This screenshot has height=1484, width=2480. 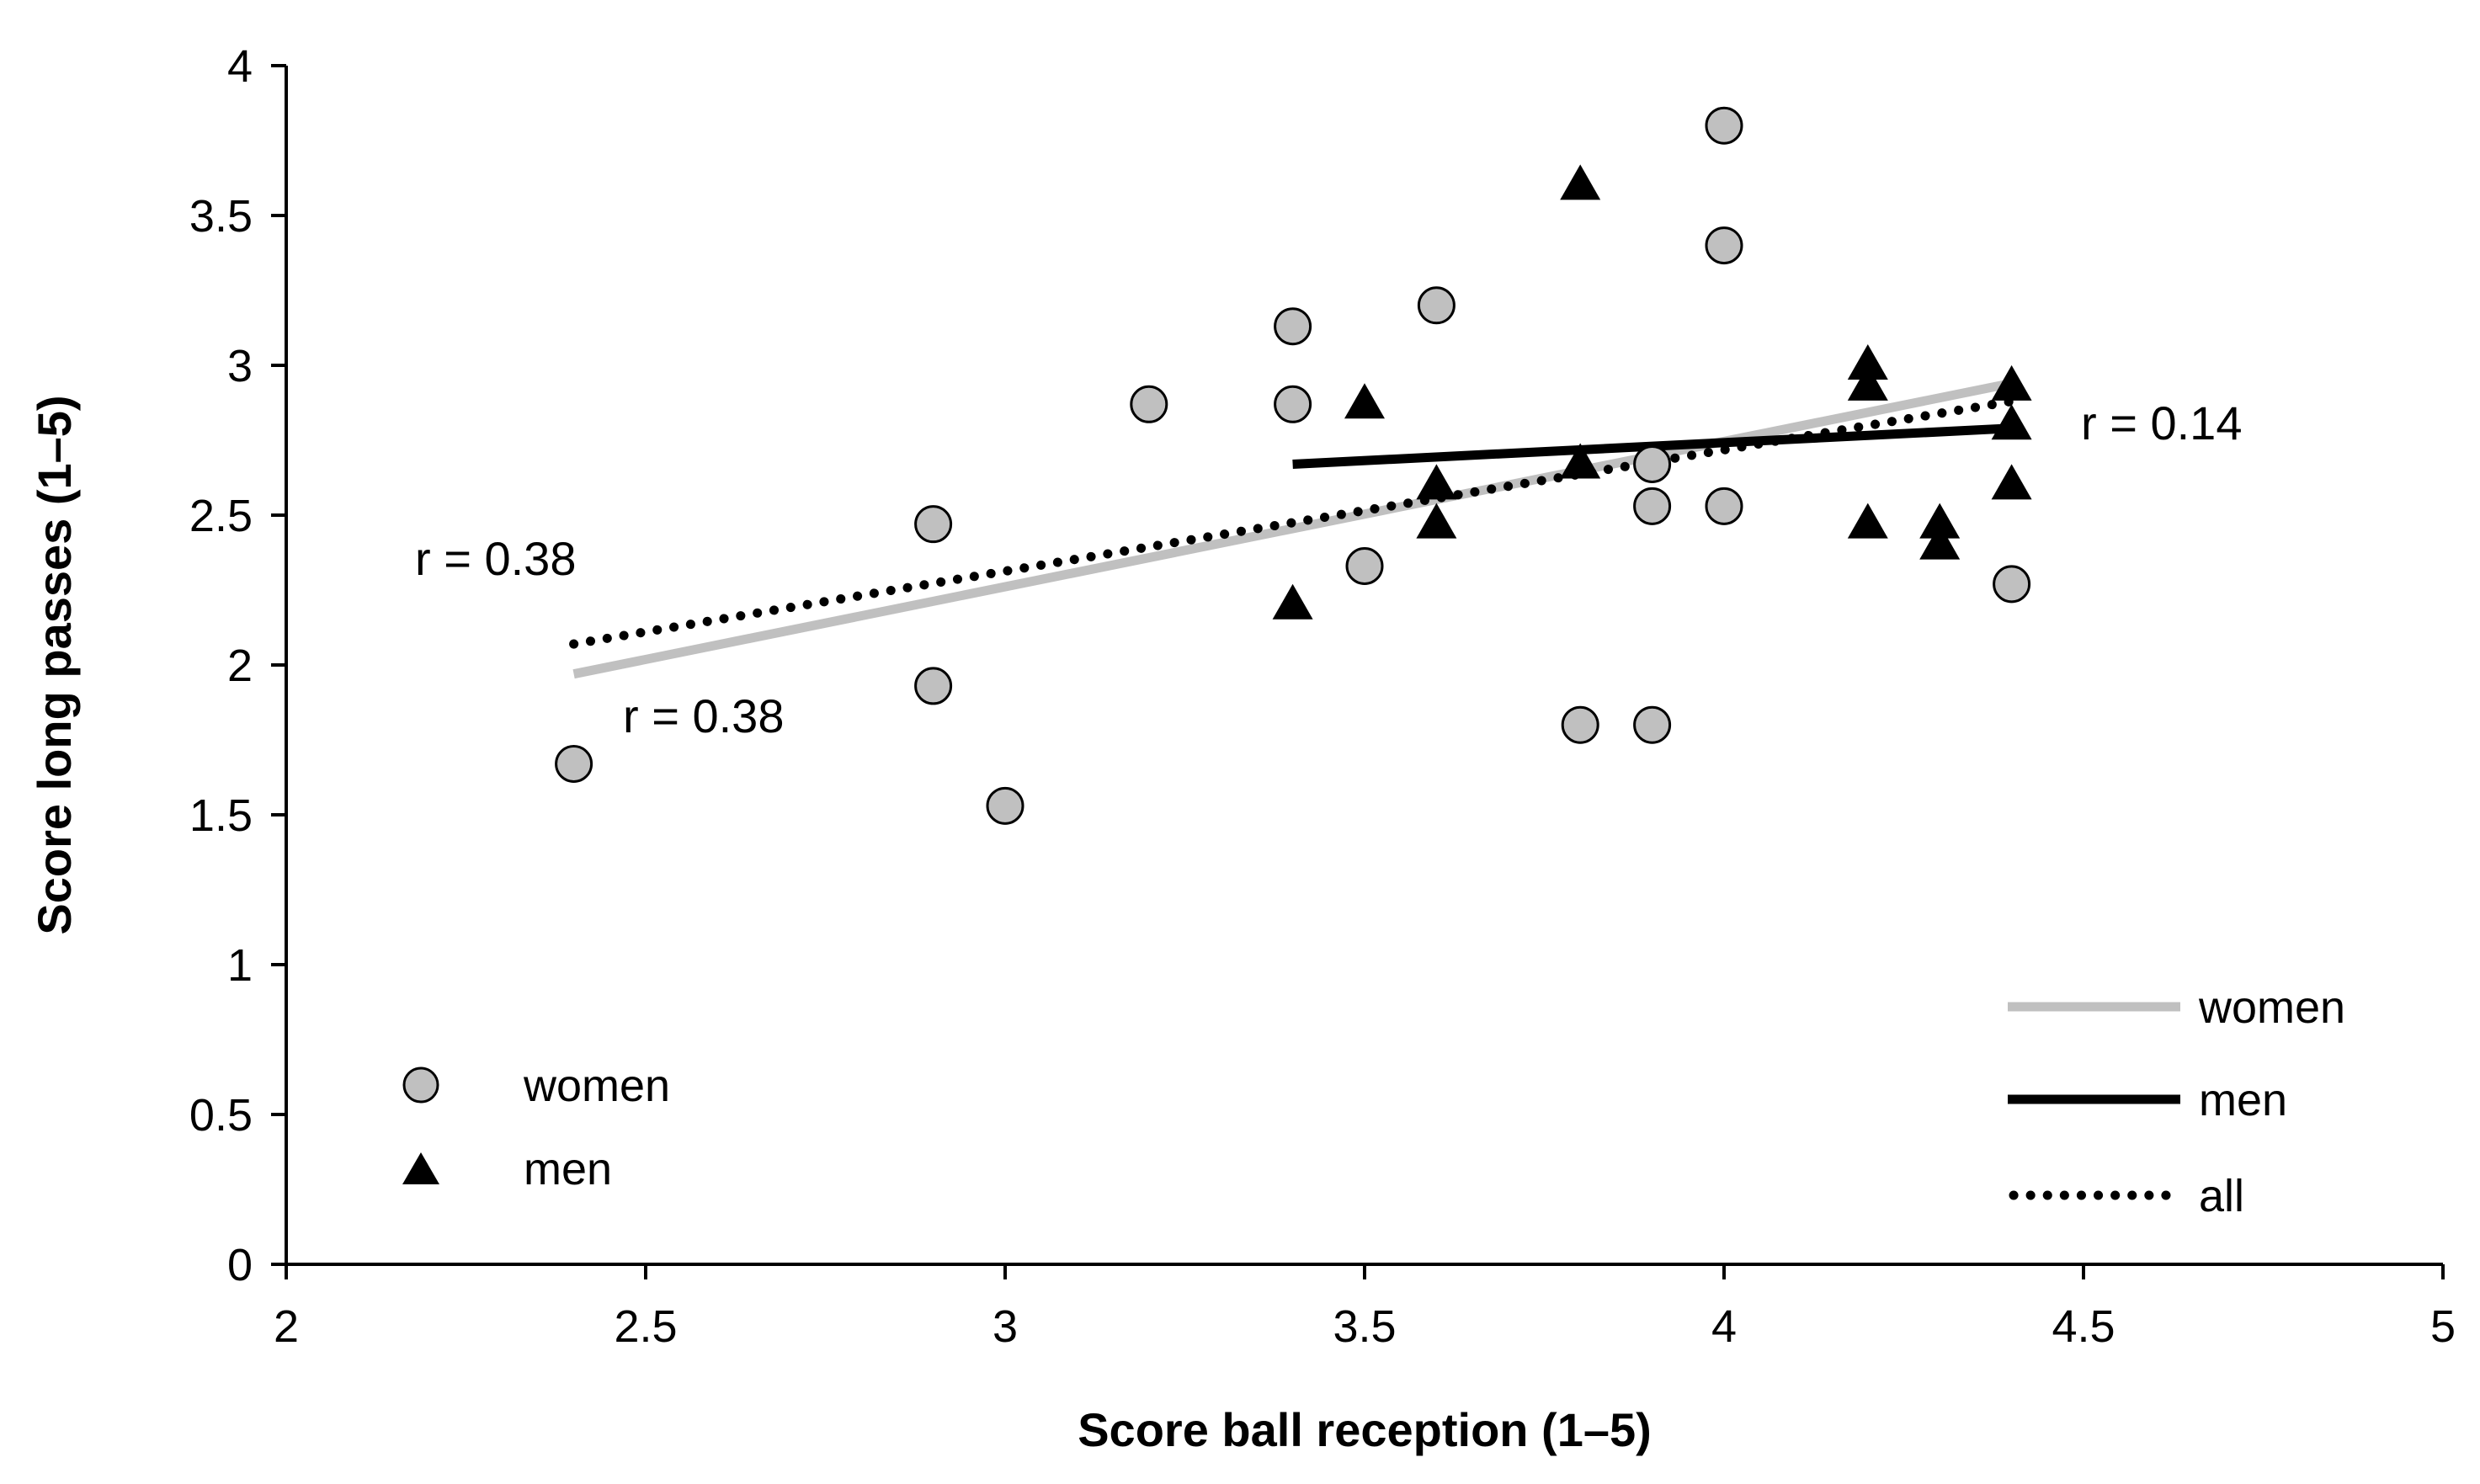 I want to click on annotation-r-men: r = 0.14, so click(x=2162, y=422).